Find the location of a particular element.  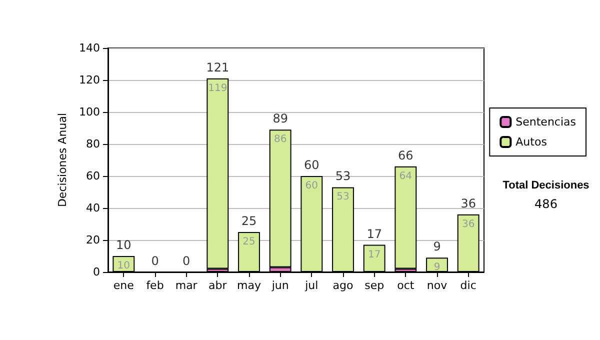

data-label: 60 is located at coordinates (311, 186).